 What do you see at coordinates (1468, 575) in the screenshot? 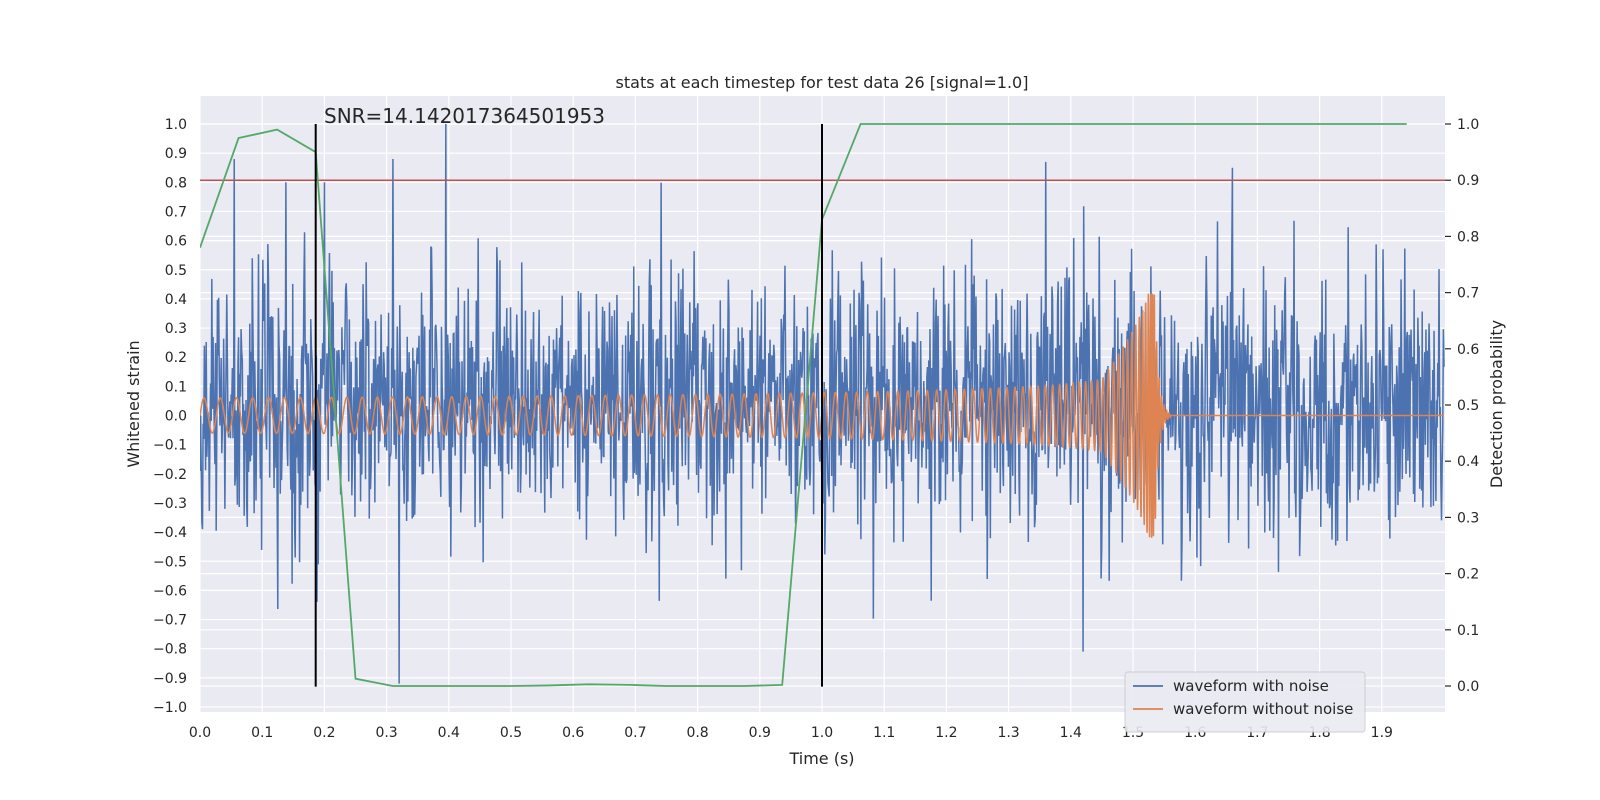
I see `y2-tick-label: 0.2` at bounding box center [1468, 575].